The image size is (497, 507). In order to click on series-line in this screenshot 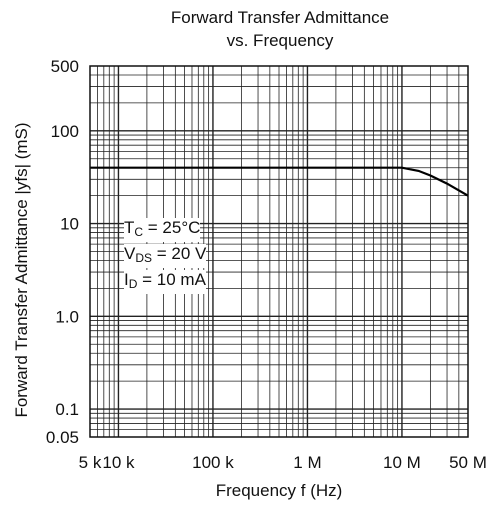, I will do `click(279, 181)`.